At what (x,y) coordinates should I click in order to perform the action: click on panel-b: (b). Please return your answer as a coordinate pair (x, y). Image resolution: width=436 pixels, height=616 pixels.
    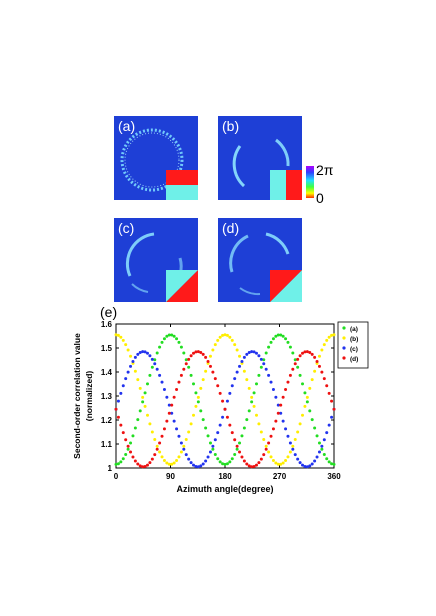
    Looking at the image, I should click on (260, 158).